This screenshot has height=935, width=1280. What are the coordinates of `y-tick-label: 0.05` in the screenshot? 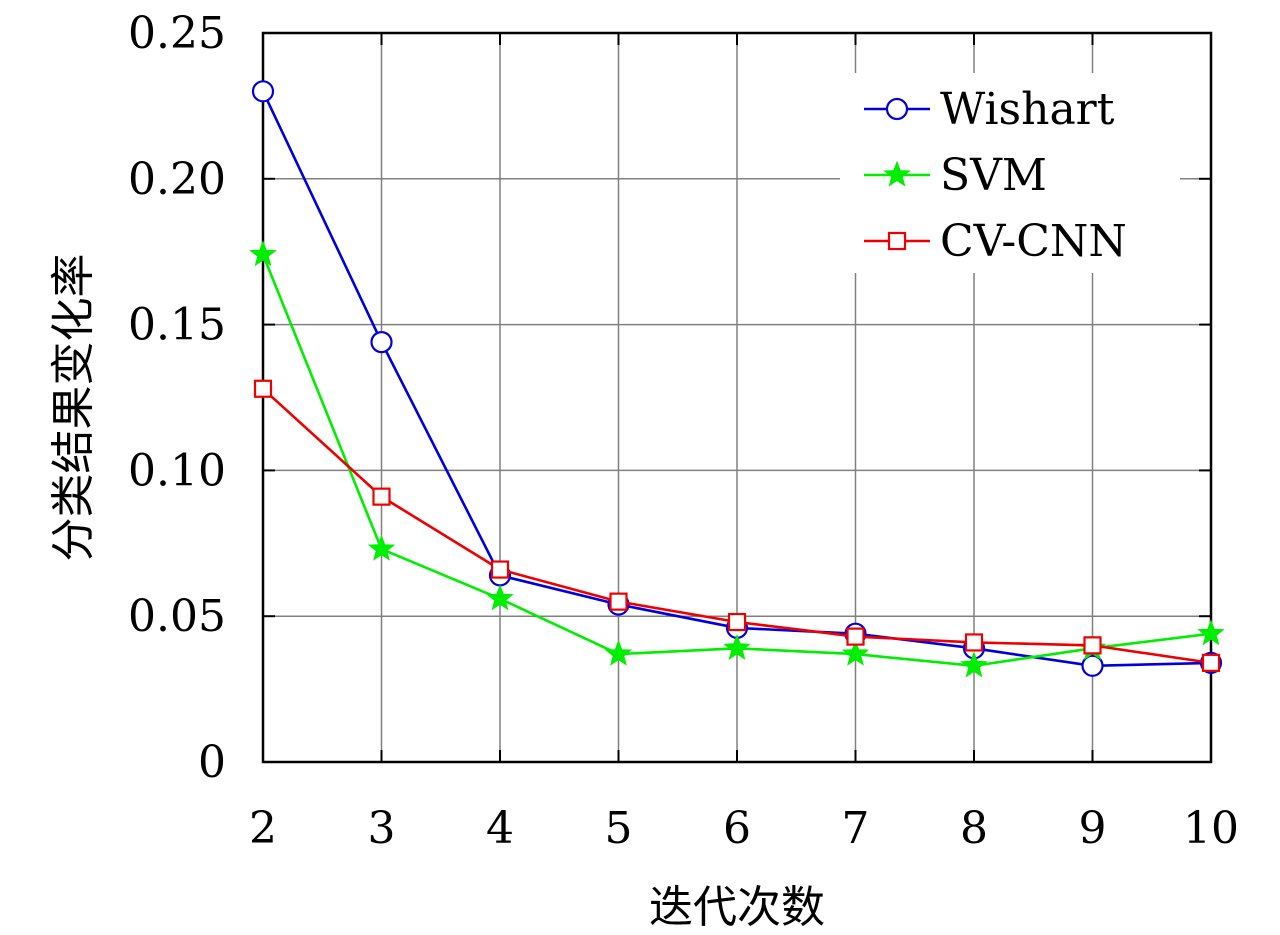 It's located at (177, 616).